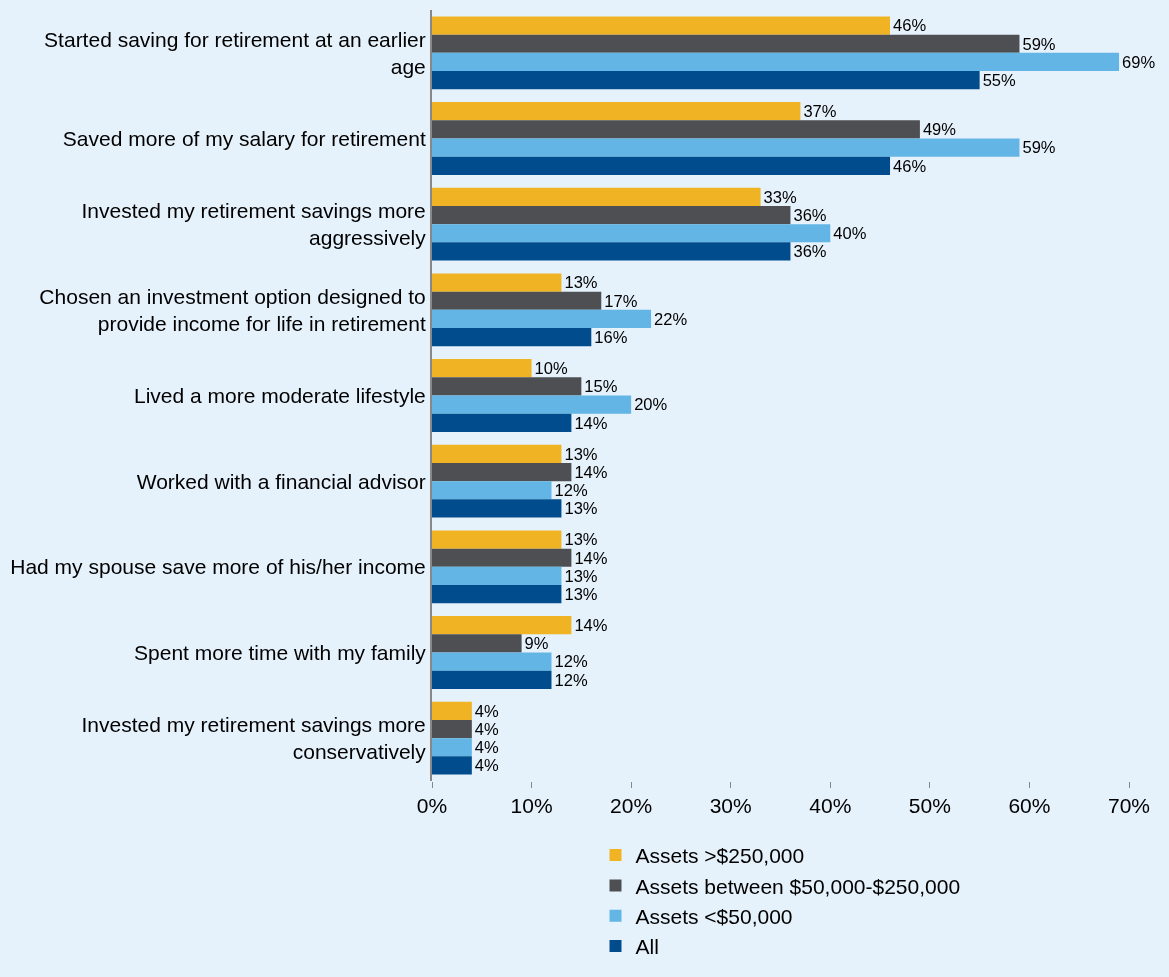 Image resolution: width=1169 pixels, height=977 pixels. Describe the element at coordinates (218, 567) in the screenshot. I see `y-tick-label: Had my spouse save more of his/her income` at that location.